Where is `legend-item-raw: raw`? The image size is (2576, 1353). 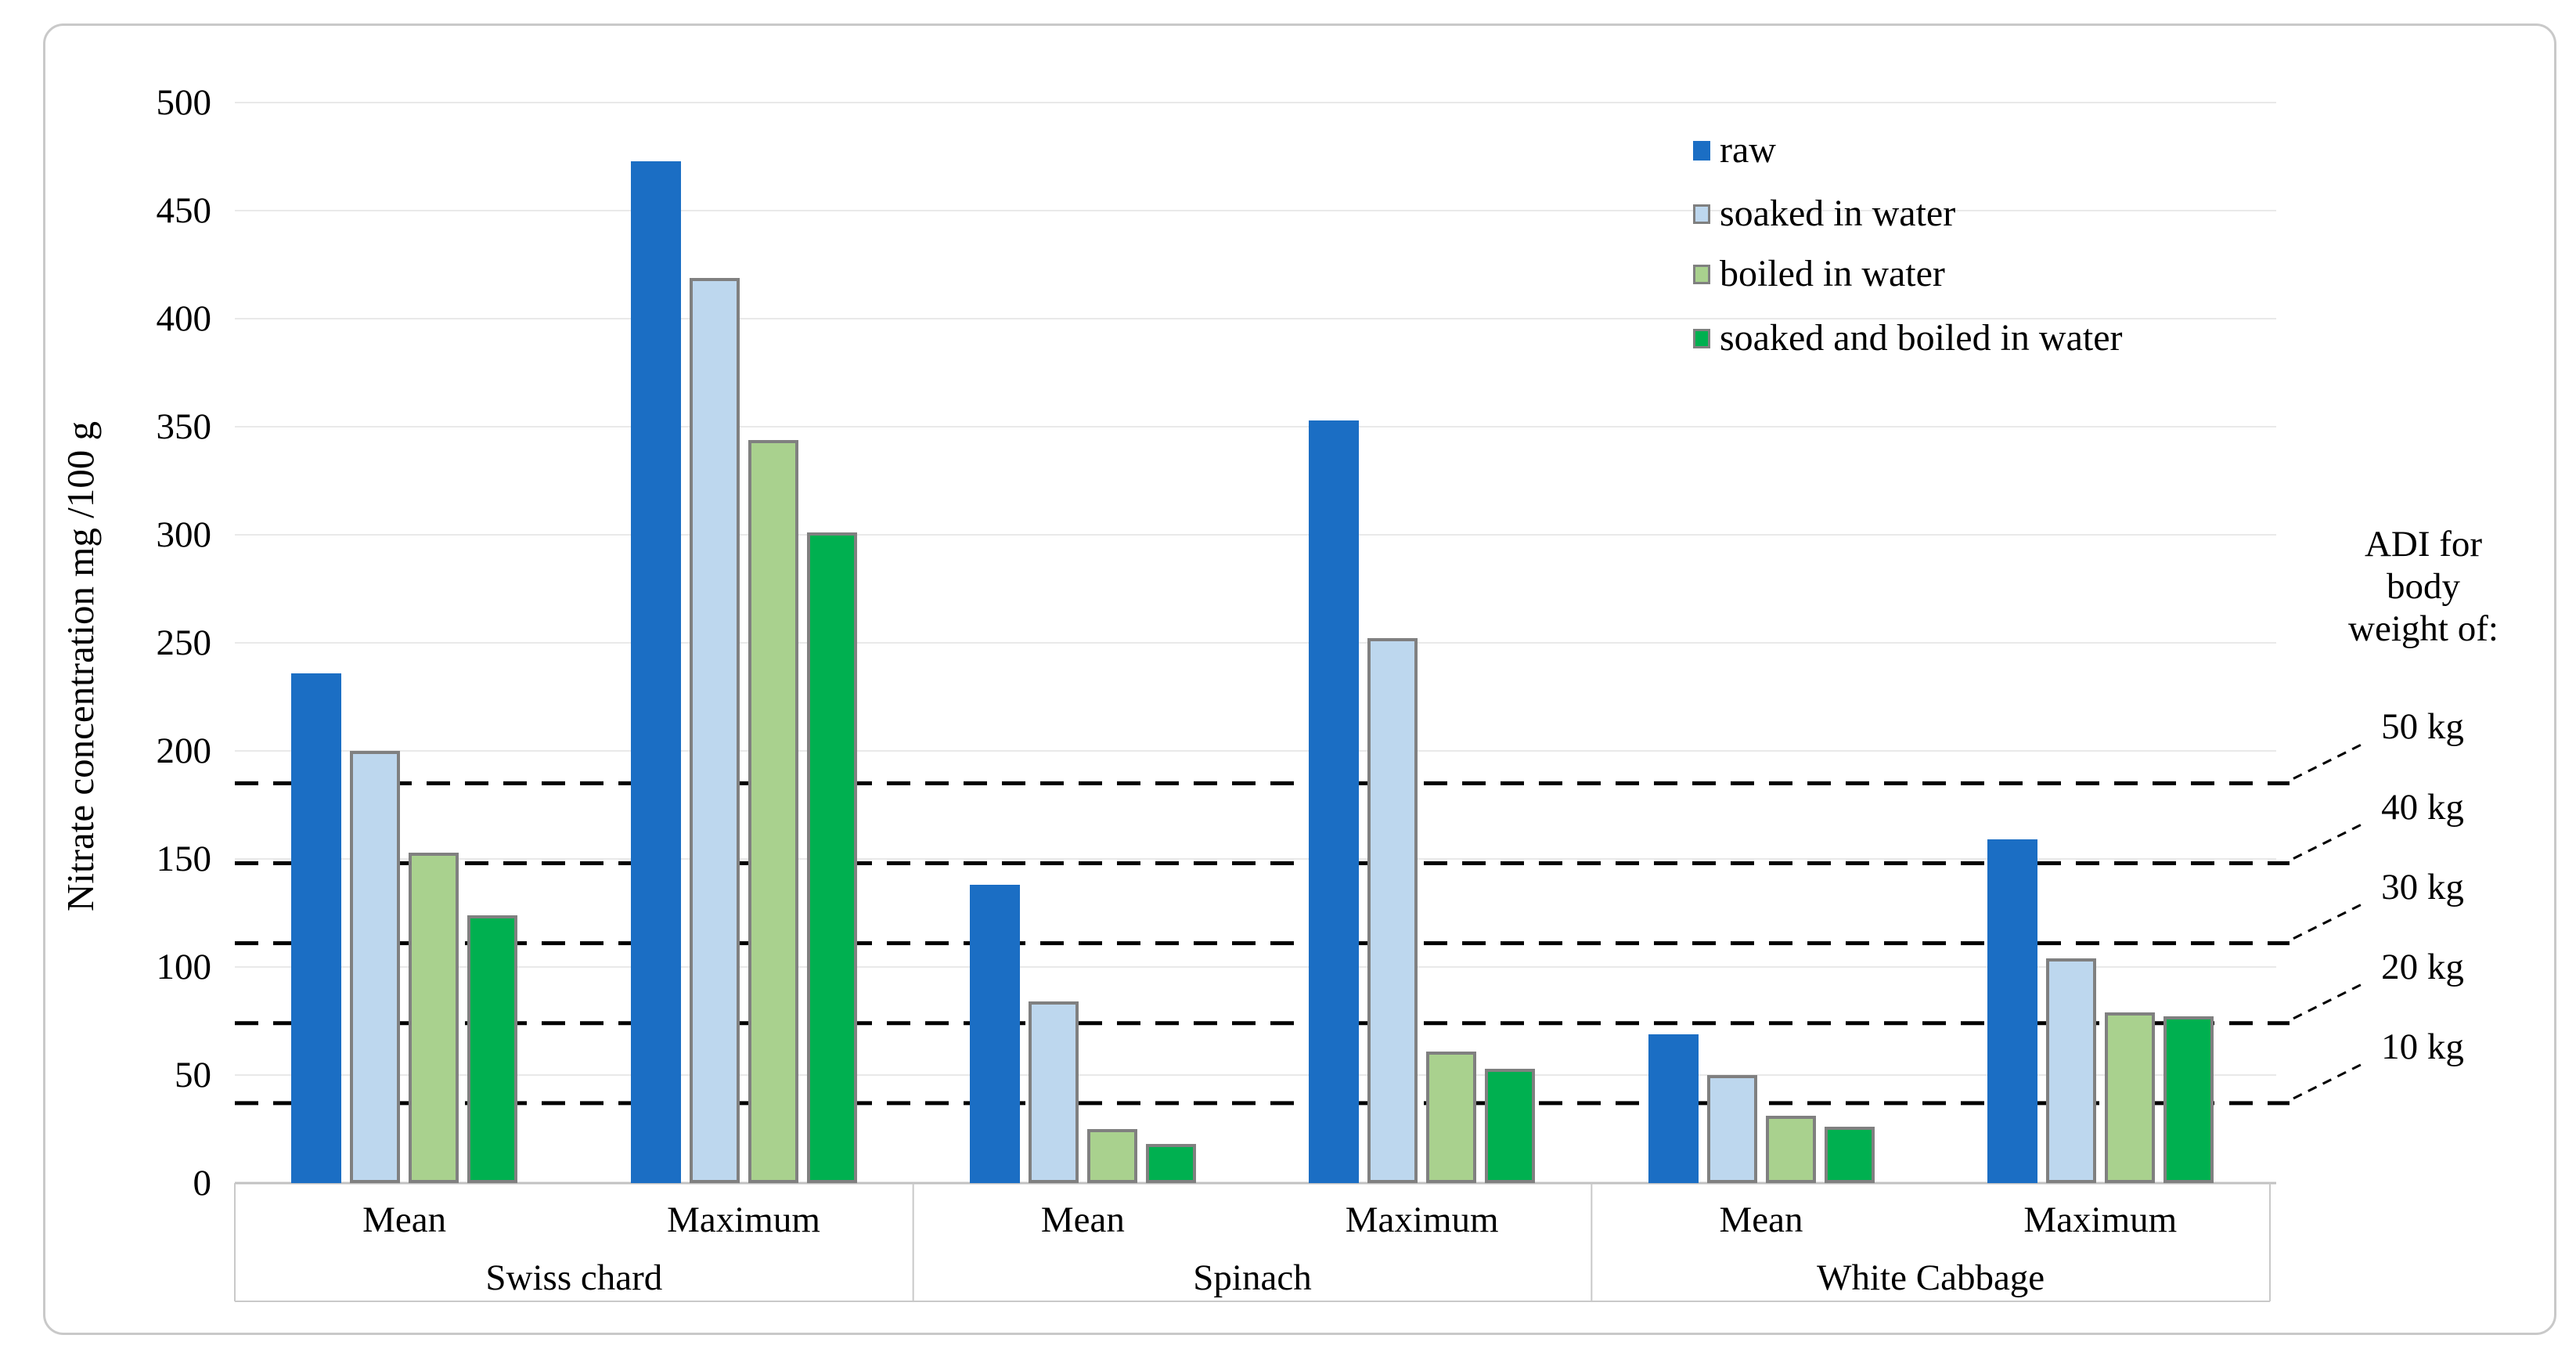
legend-item-raw: raw is located at coordinates (1734, 150).